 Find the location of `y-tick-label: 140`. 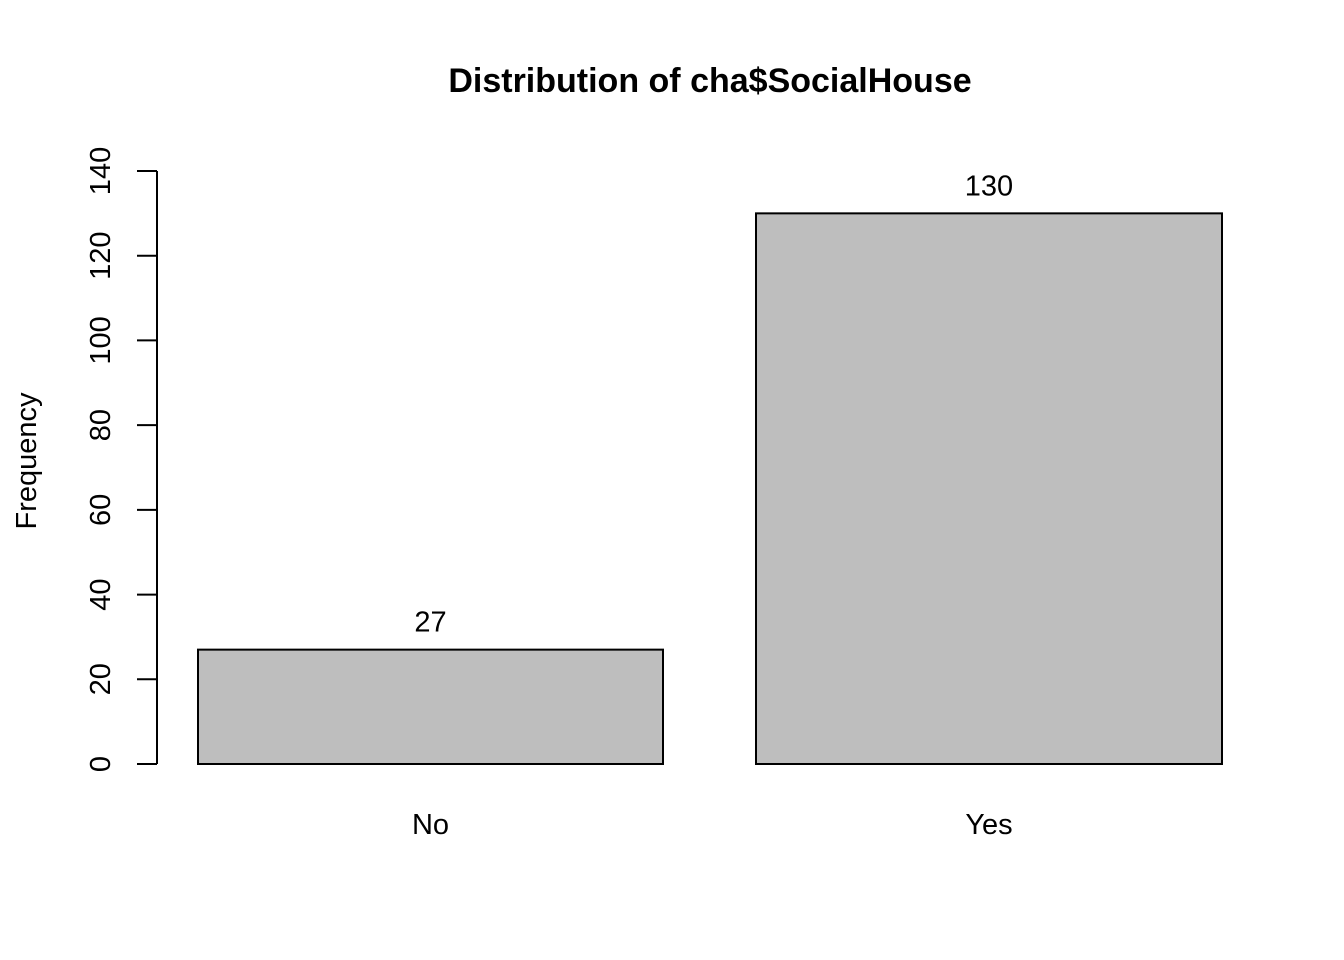

y-tick-label: 140 is located at coordinates (101, 171).